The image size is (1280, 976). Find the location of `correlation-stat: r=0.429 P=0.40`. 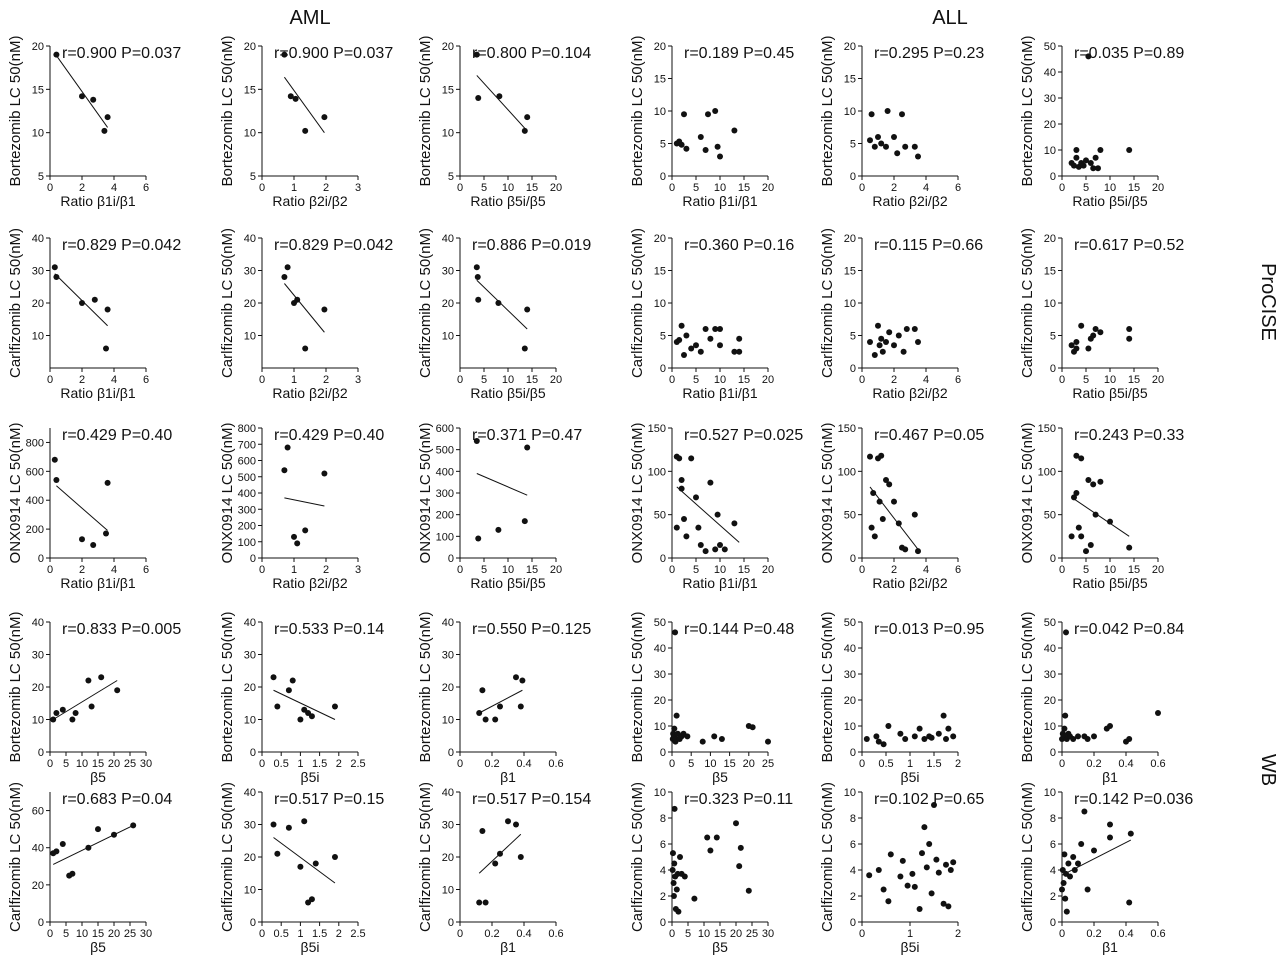

correlation-stat: r=0.429 P=0.40 is located at coordinates (329, 435).